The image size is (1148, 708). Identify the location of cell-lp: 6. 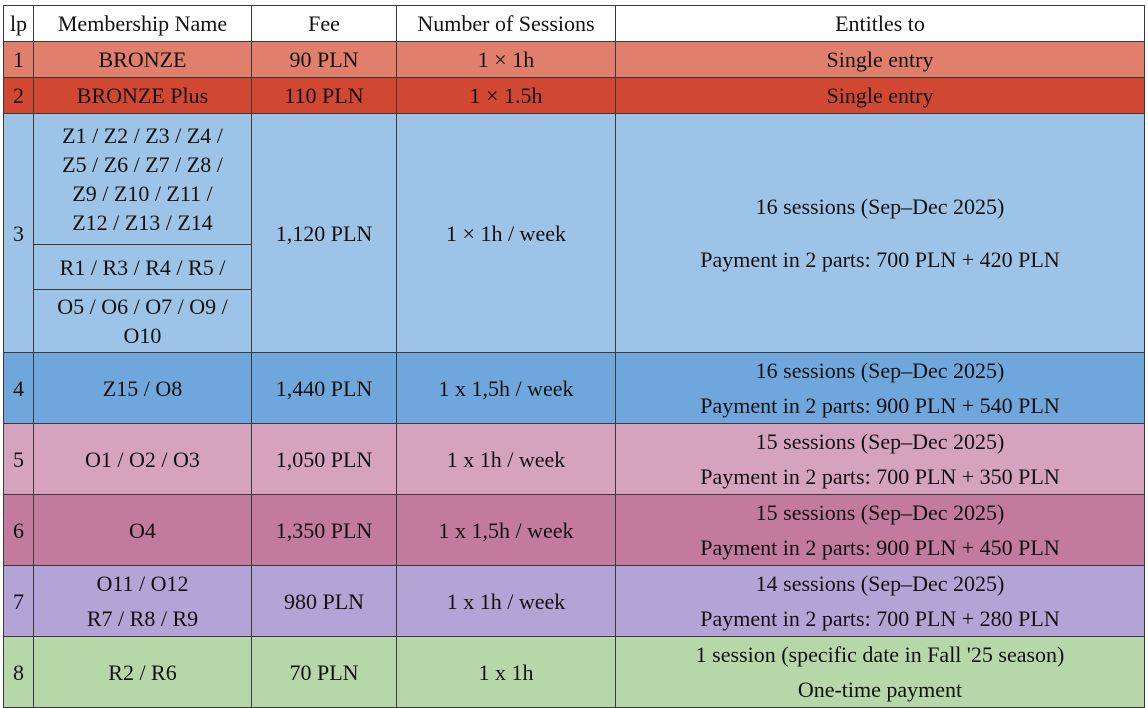
(18, 530).